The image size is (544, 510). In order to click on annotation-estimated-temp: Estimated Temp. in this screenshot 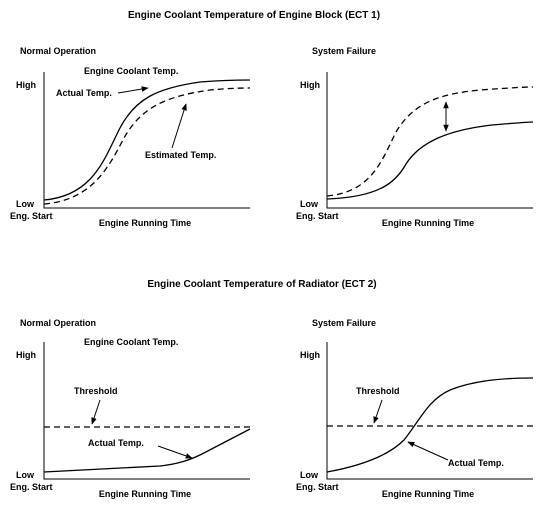, I will do `click(180, 155)`.